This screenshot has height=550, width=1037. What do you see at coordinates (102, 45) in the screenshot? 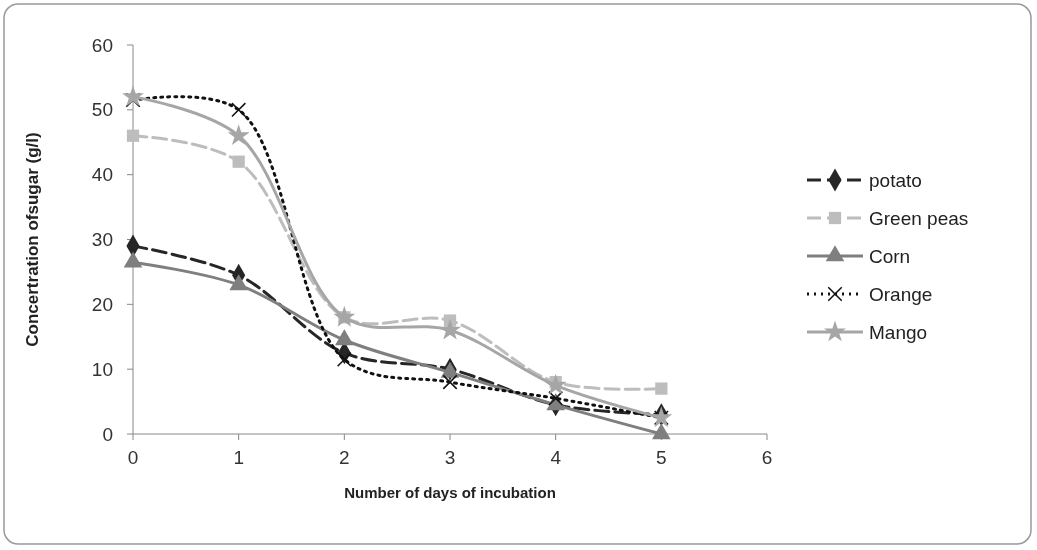
I see `y-tick-label: 60` at bounding box center [102, 45].